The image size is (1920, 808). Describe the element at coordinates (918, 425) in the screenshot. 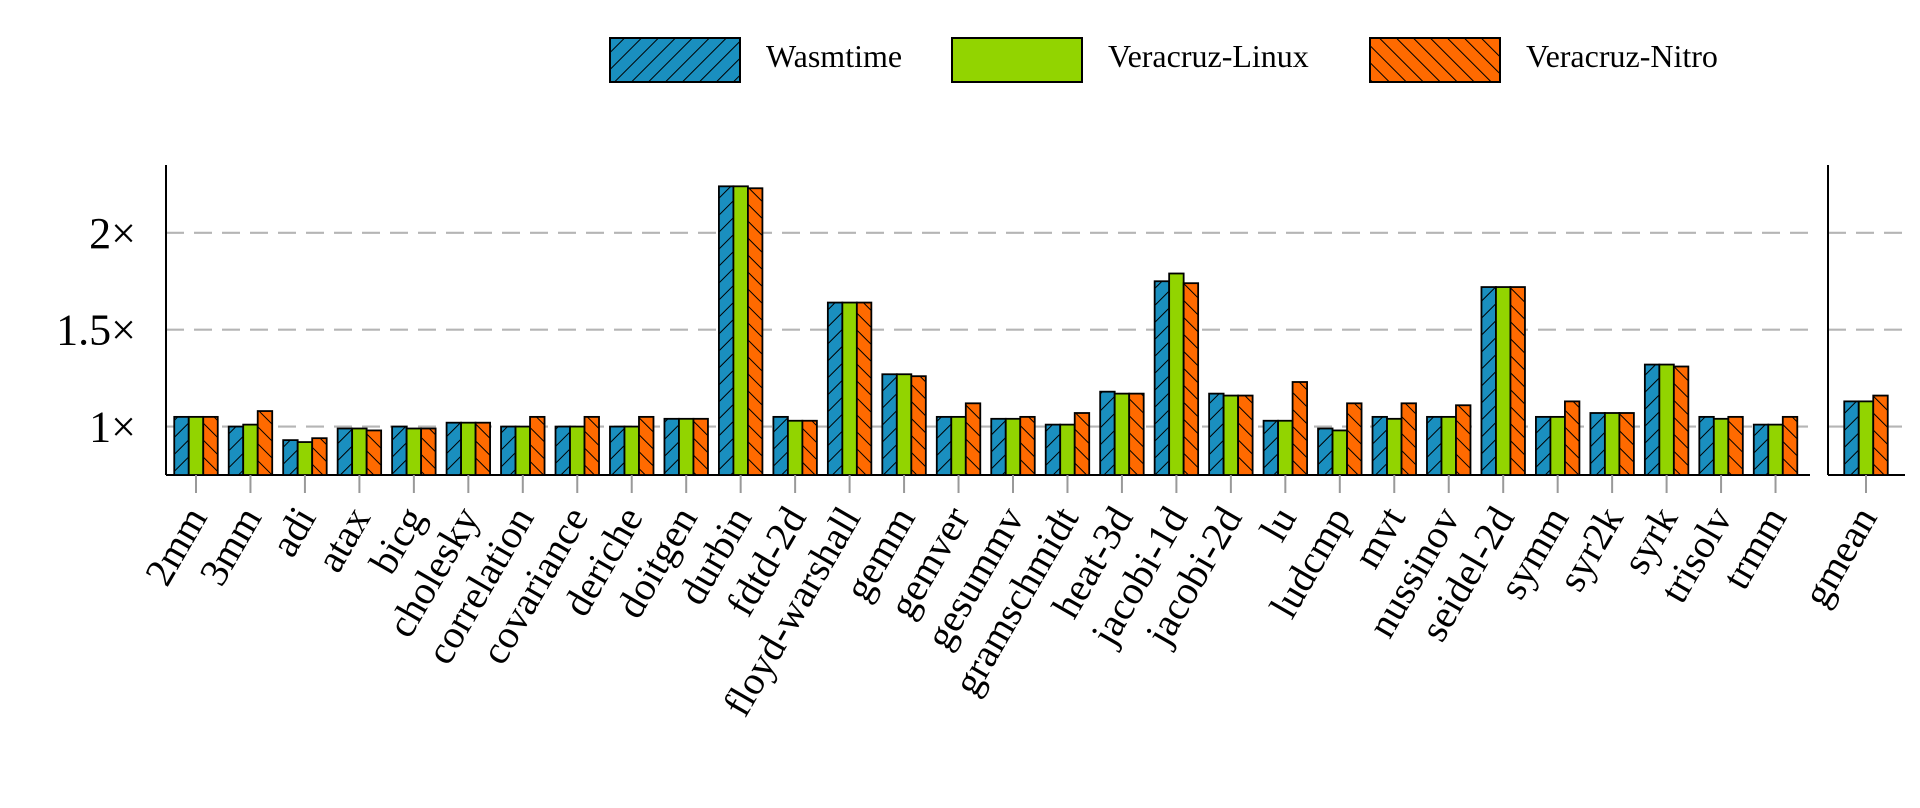

I see `bar-hatch-veracruz-nitro-gemm` at that location.